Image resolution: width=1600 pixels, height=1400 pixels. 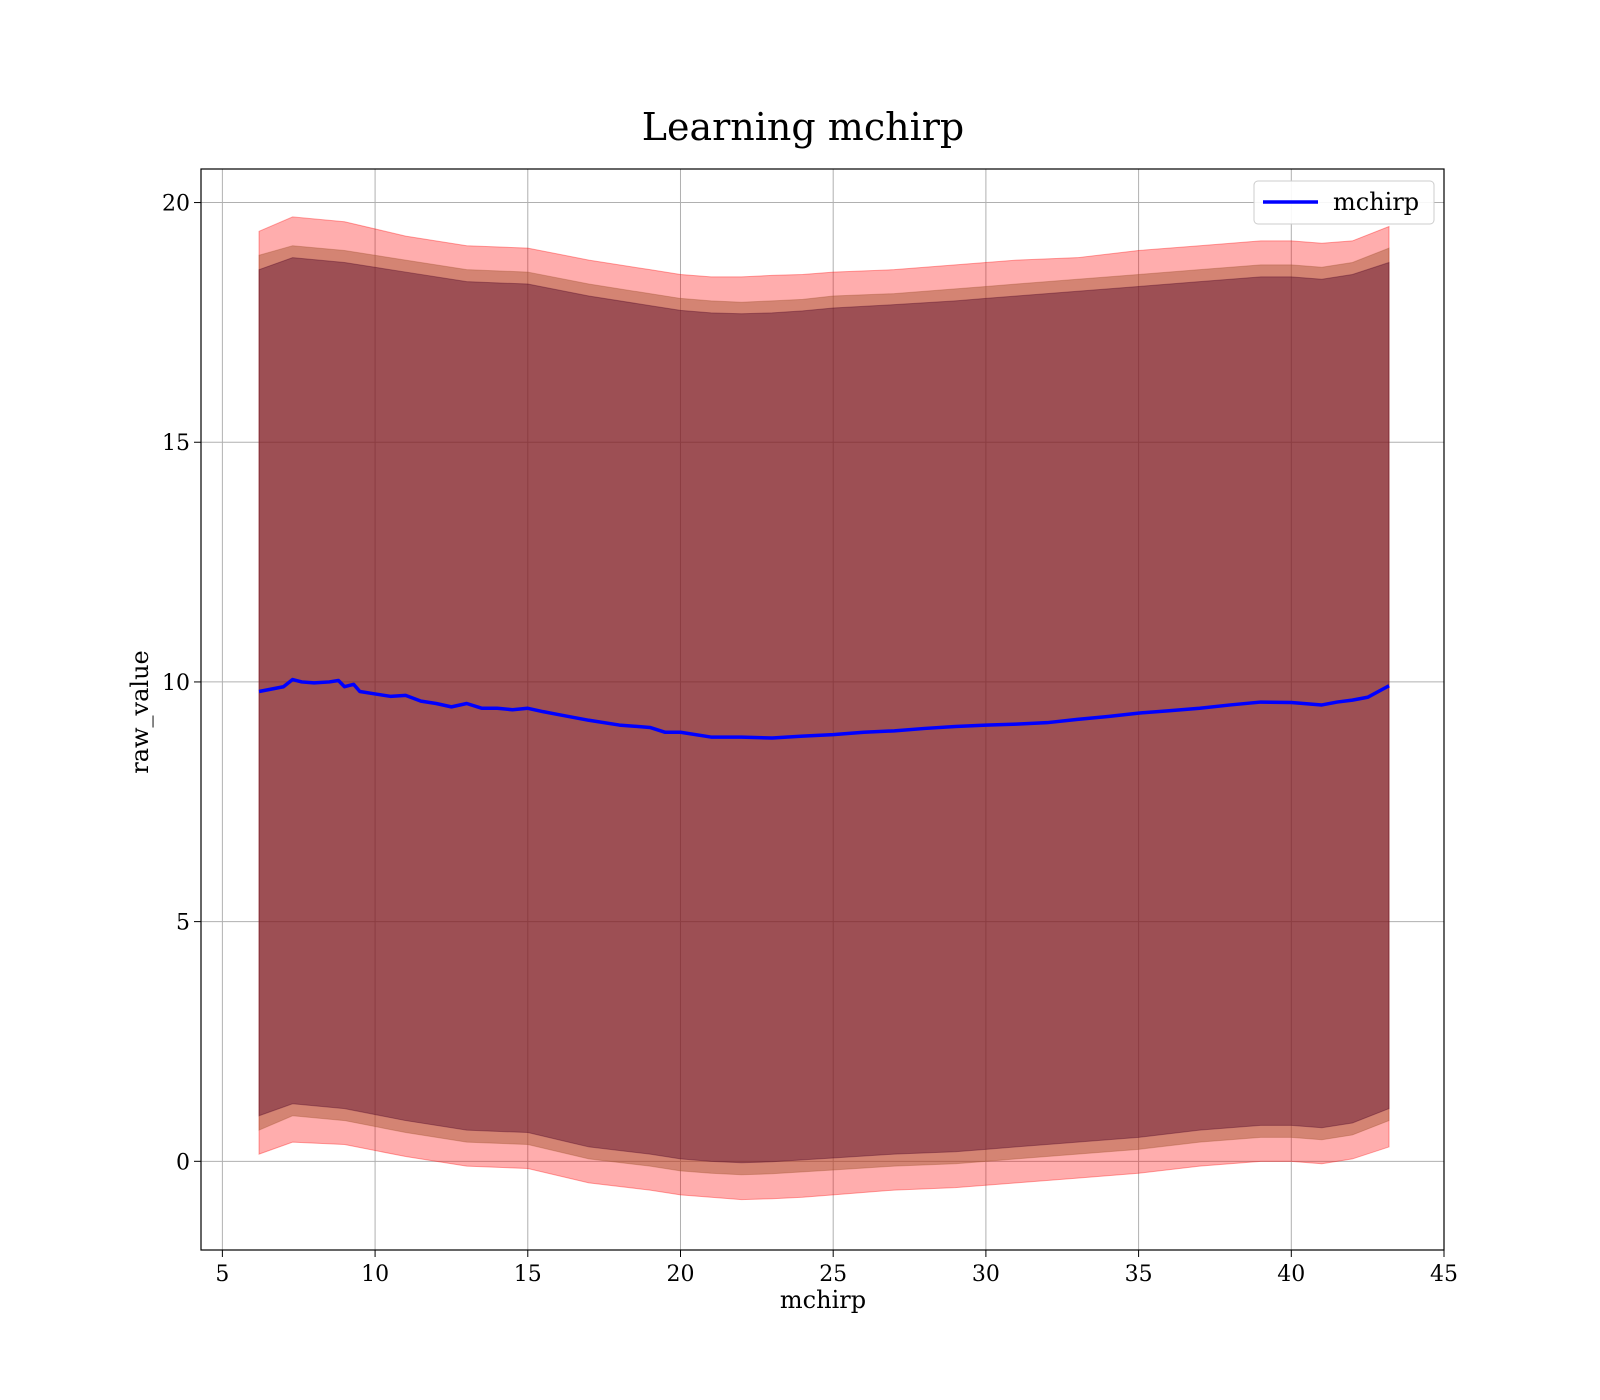 I want to click on legend-label: mchirp, so click(x=1376, y=202).